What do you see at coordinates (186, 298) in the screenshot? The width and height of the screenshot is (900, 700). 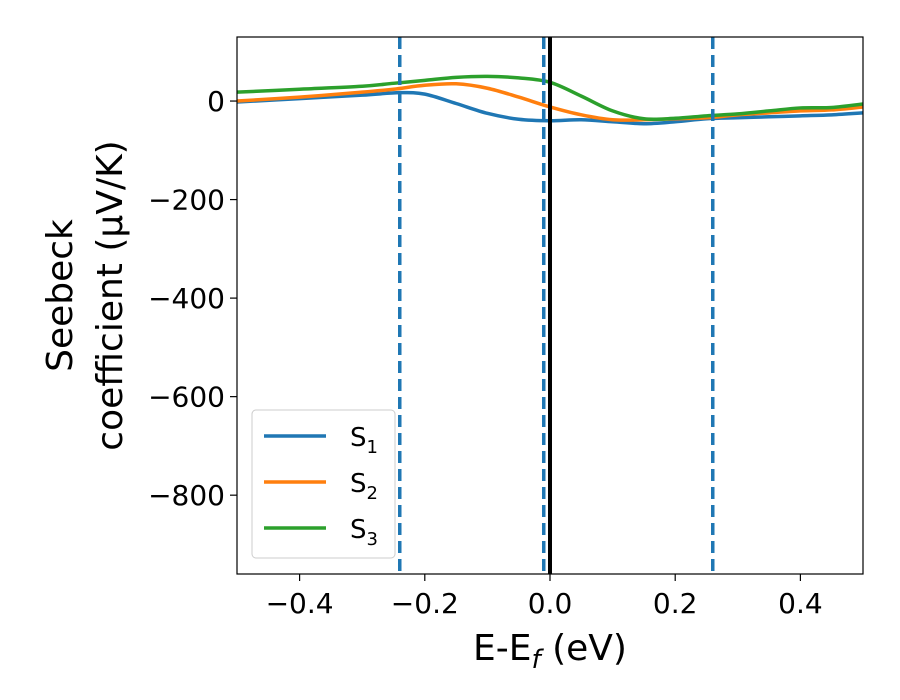 I see `y-tick-label: −400` at bounding box center [186, 298].